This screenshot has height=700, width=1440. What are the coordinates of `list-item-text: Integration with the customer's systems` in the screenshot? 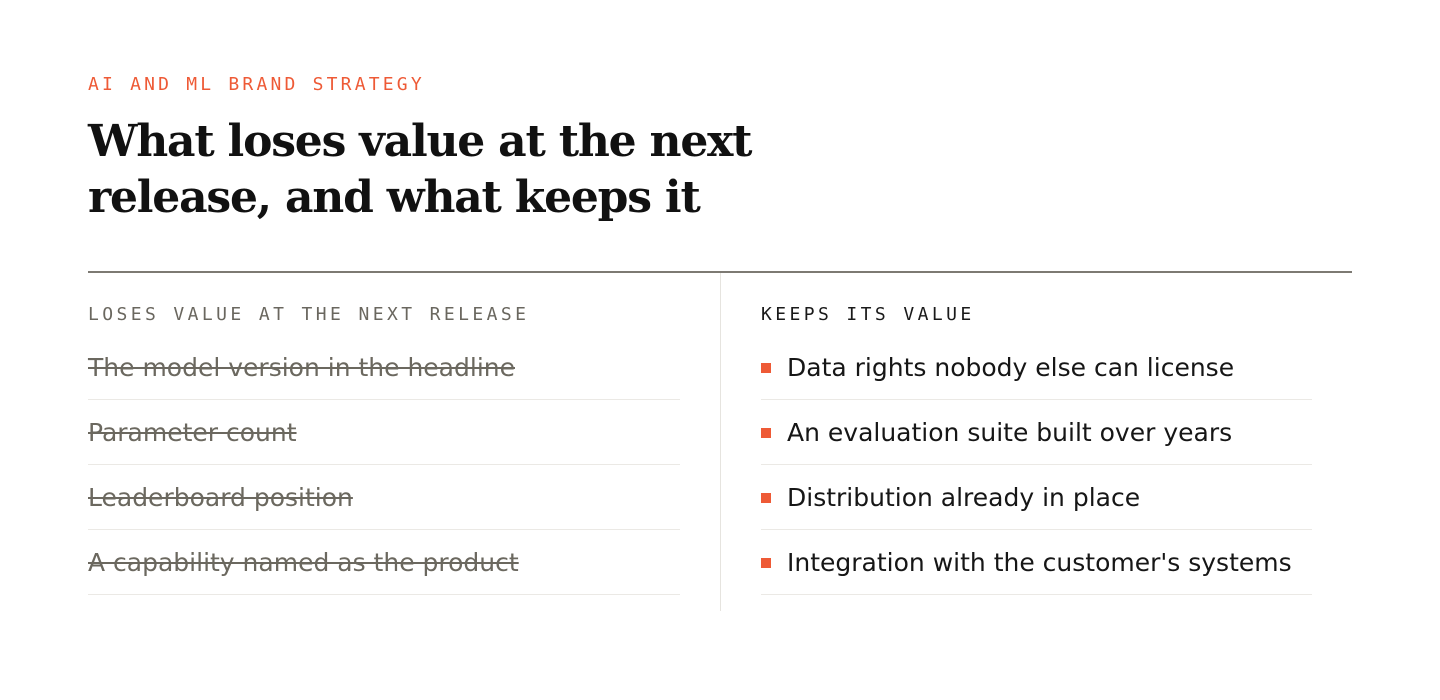 It's located at (1039, 562).